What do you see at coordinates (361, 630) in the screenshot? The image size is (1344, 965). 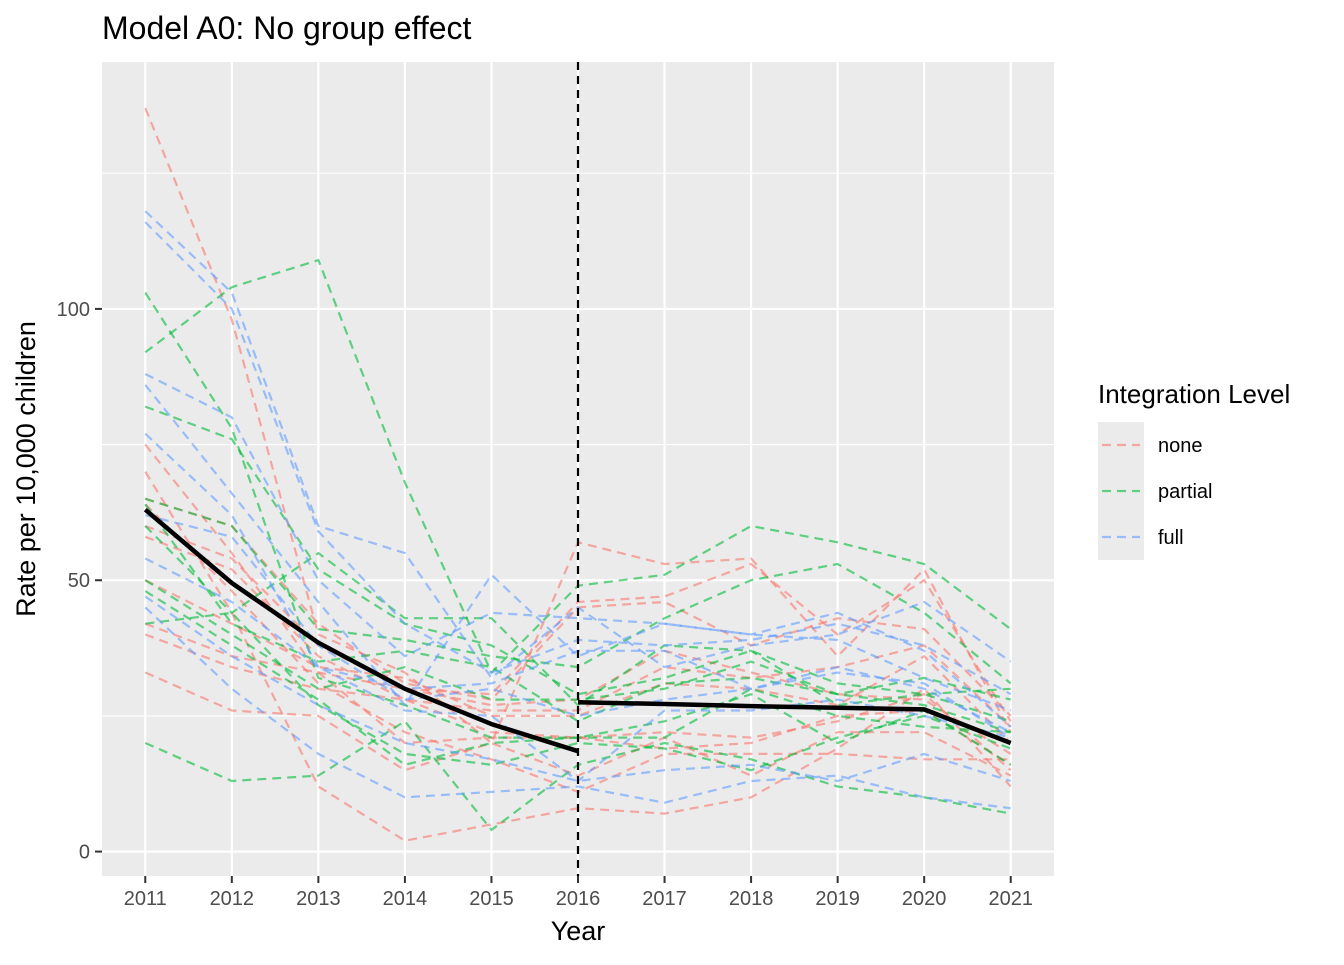 I see `fit-line-pre` at bounding box center [361, 630].